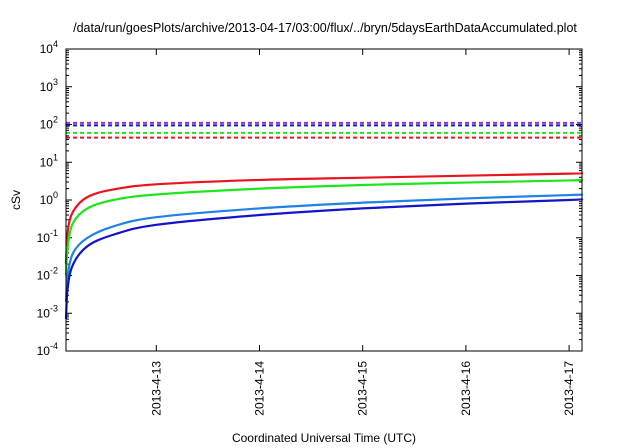 Image resolution: width=640 pixels, height=448 pixels. What do you see at coordinates (47, 311) in the screenshot?
I see `y-tick-label: 10⁻³` at bounding box center [47, 311].